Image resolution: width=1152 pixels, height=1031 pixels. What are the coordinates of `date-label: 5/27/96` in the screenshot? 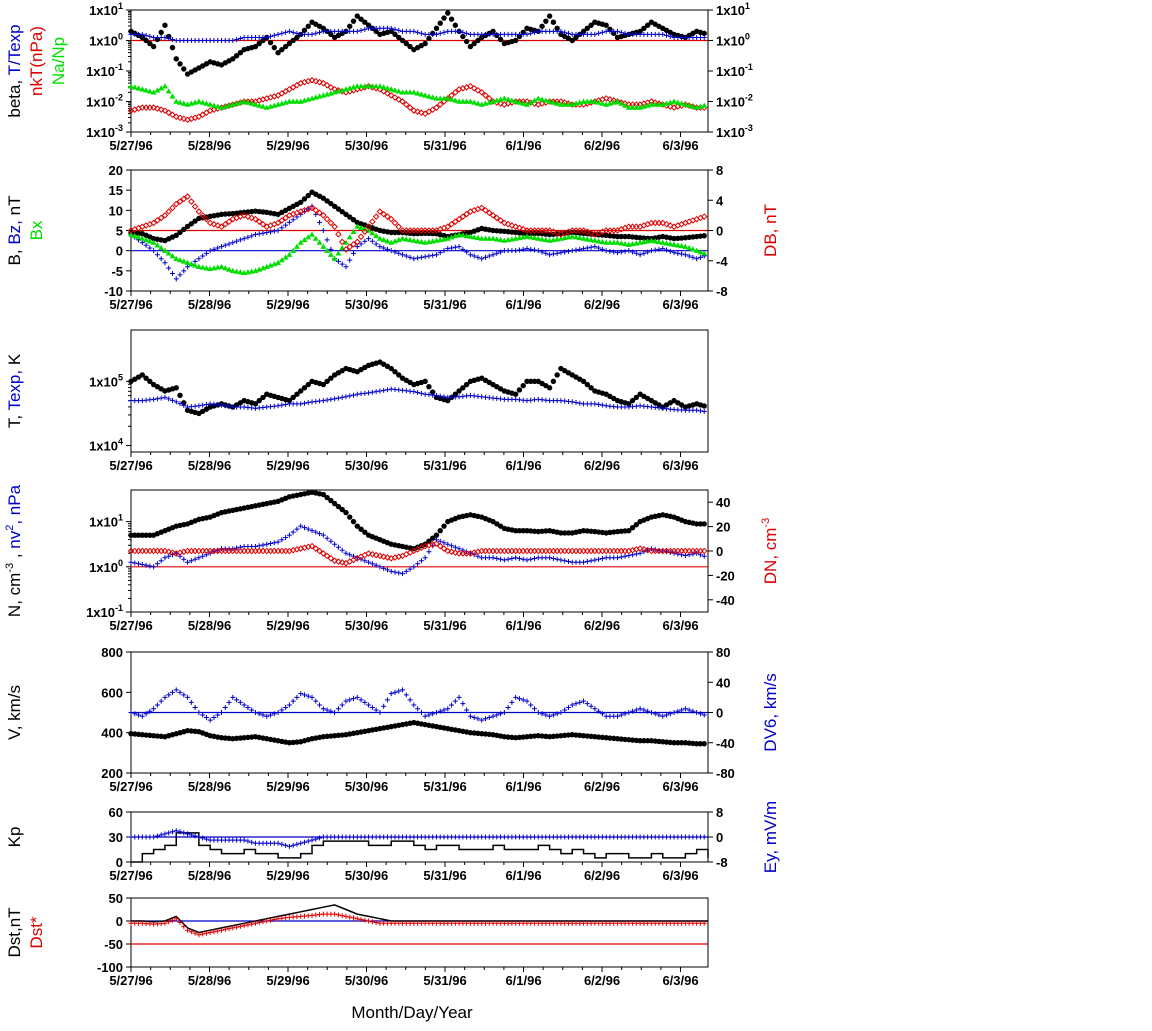 It's located at (130, 625).